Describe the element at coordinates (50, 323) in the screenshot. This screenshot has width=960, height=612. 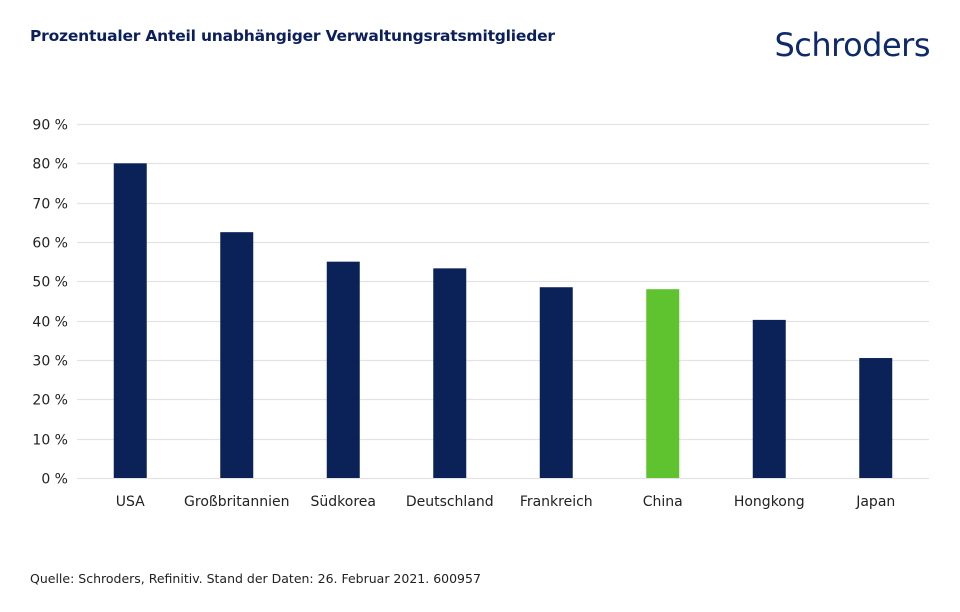
I see `y-tick-label: 40 %` at that location.